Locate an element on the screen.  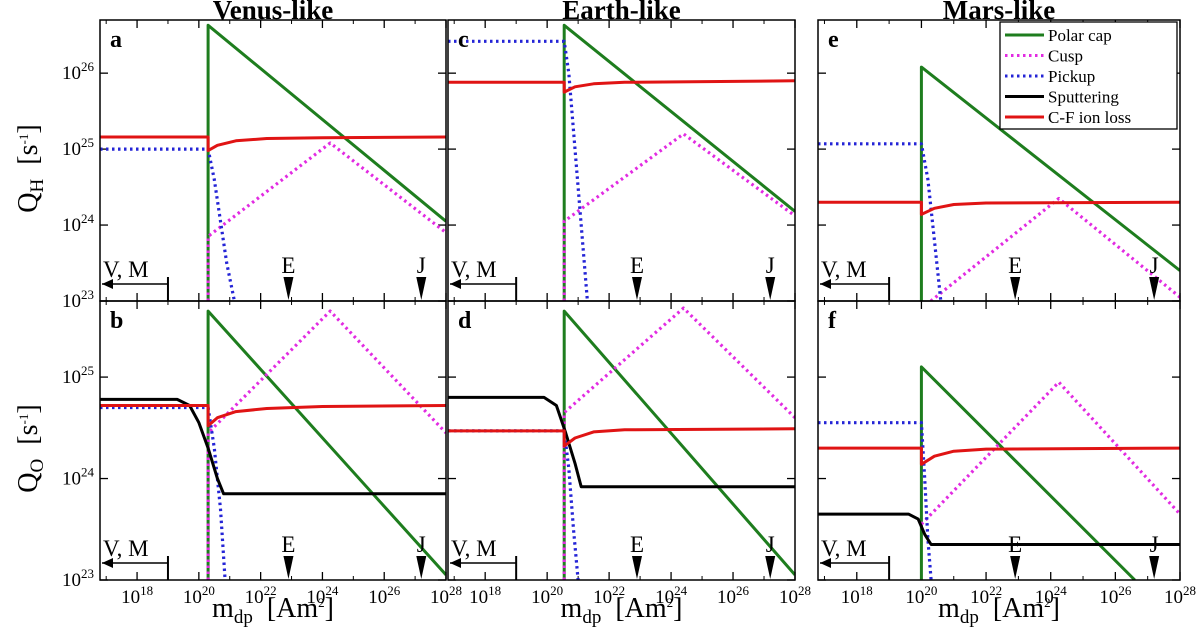
y-axis-label-1: QO [s-1] is located at coordinates (30, 448).